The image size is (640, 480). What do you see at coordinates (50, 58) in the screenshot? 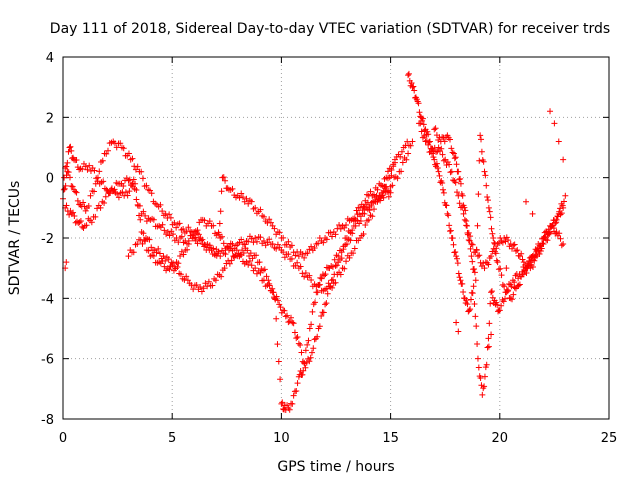
I see `y-tick-label: 4` at bounding box center [50, 58].